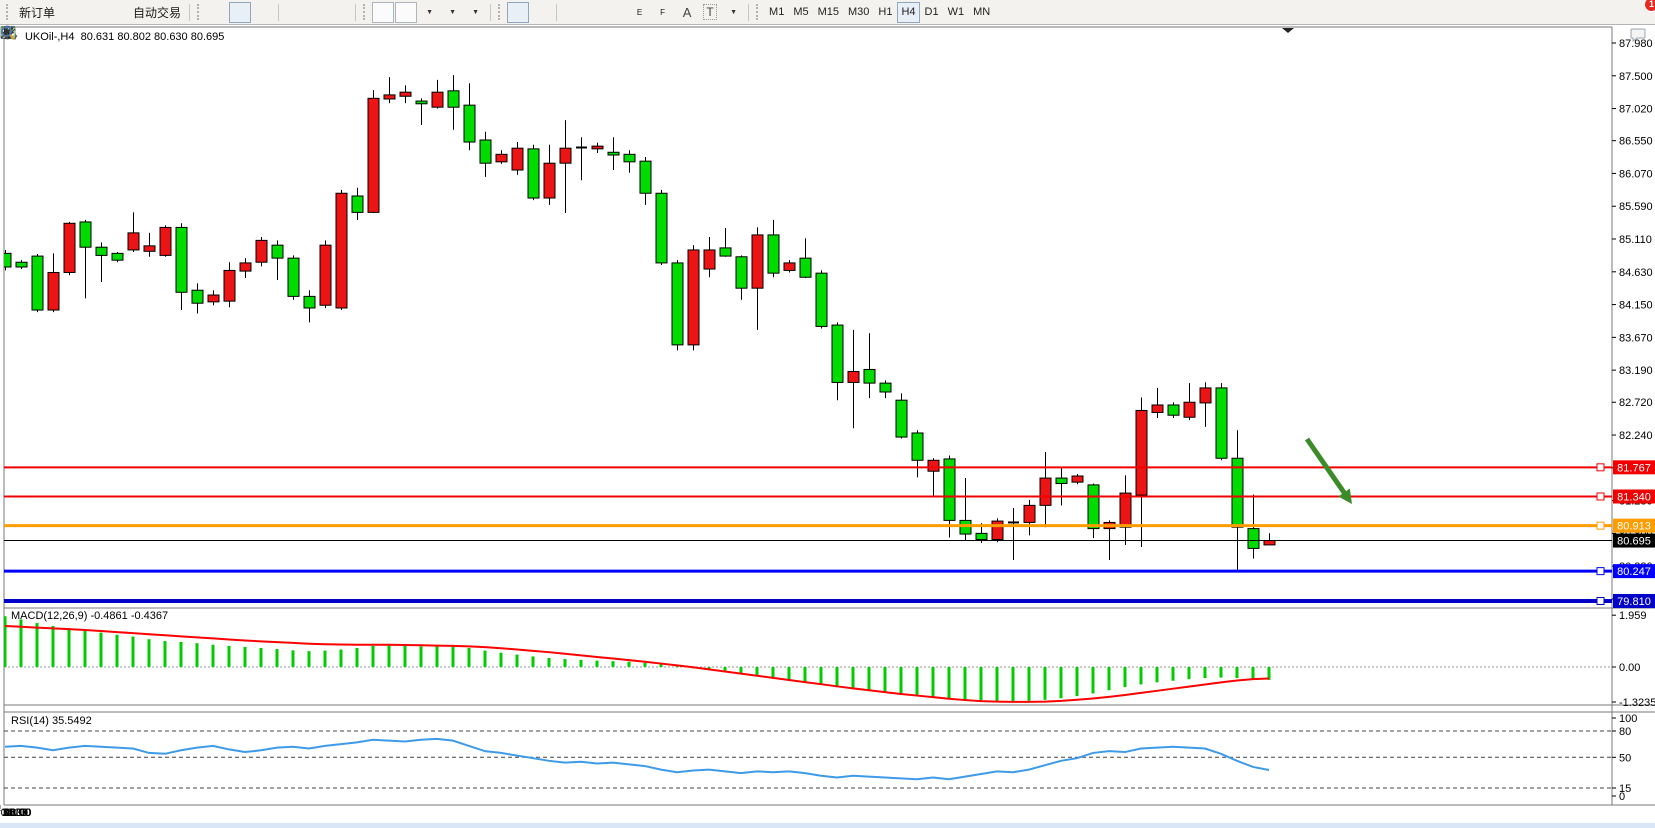  What do you see at coordinates (981, 12) in the screenshot?
I see `timeframe-mn-button: MN` at bounding box center [981, 12].